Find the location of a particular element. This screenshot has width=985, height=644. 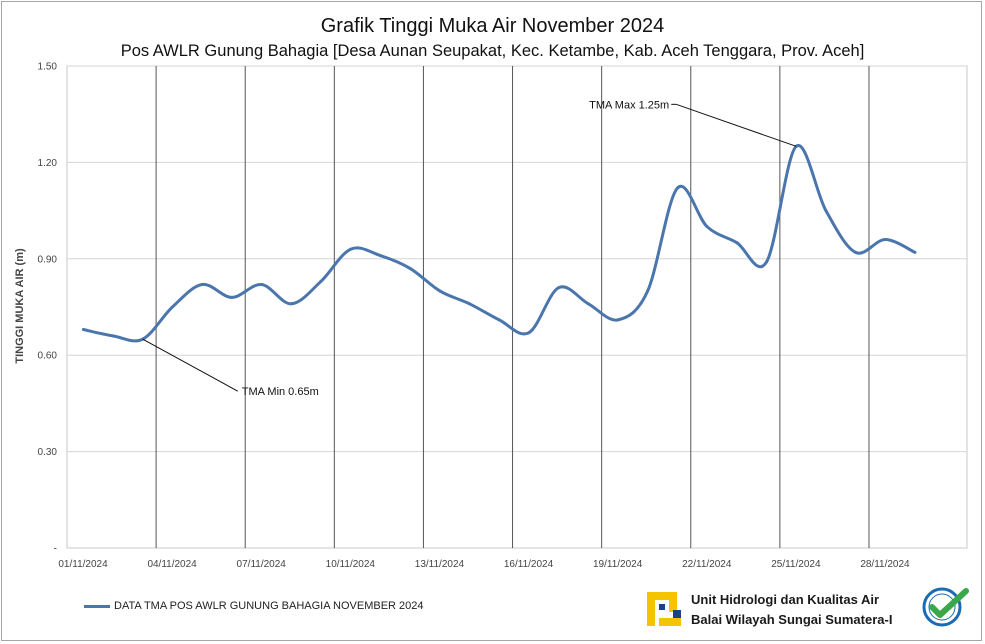

org-line-2: Balai Wilayah Sungai Sumatera-I is located at coordinates (792, 619).